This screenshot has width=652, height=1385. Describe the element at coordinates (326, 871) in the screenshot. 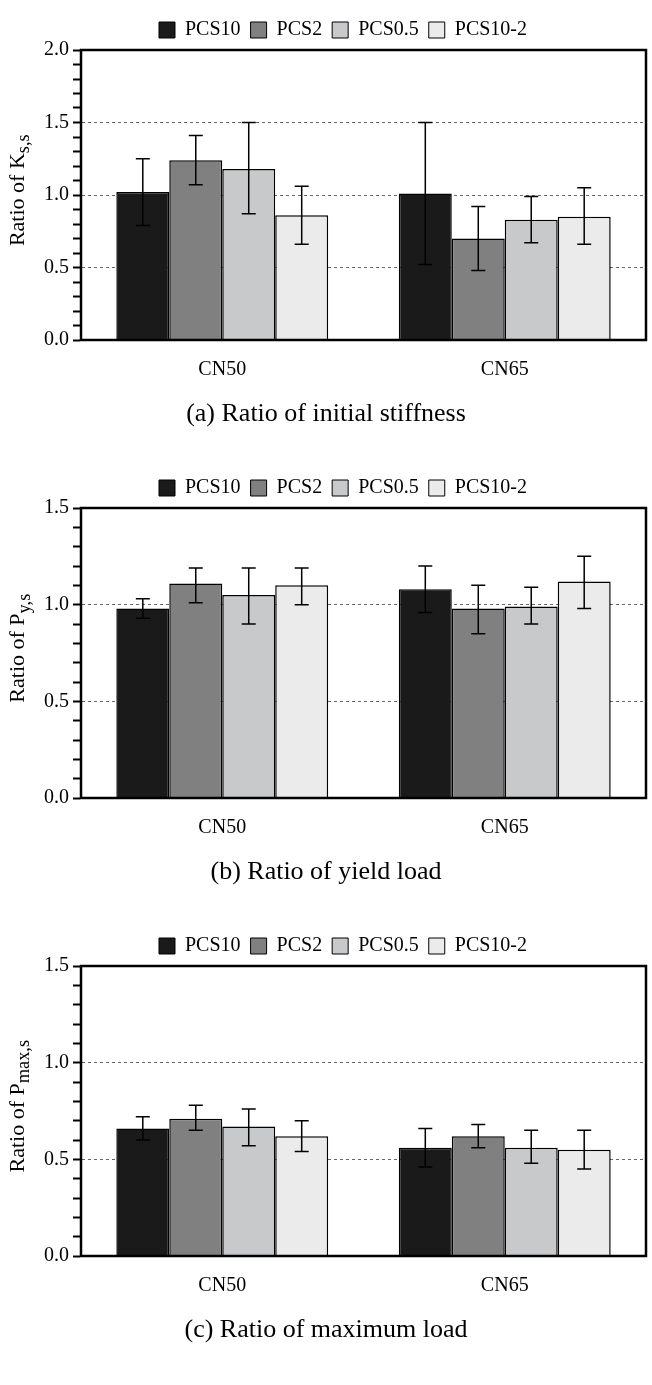

I see `text: (b) Ratio of yield load` at that location.